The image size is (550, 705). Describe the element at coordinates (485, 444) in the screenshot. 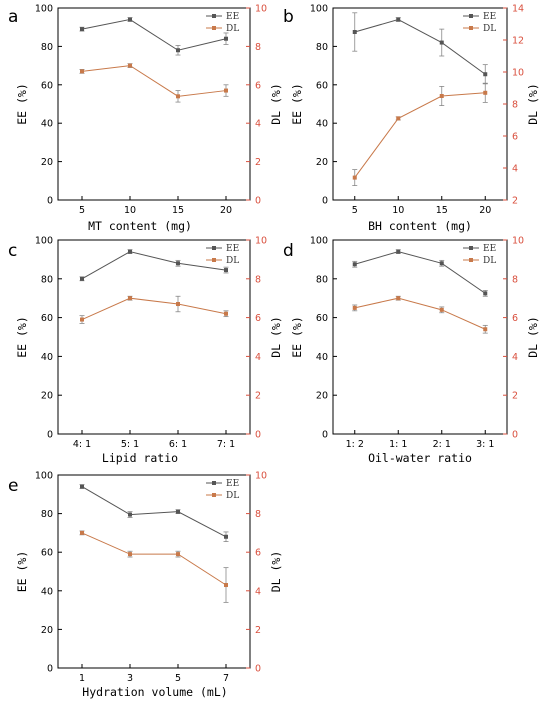

I see `x-tick-label: 3: 1` at that location.